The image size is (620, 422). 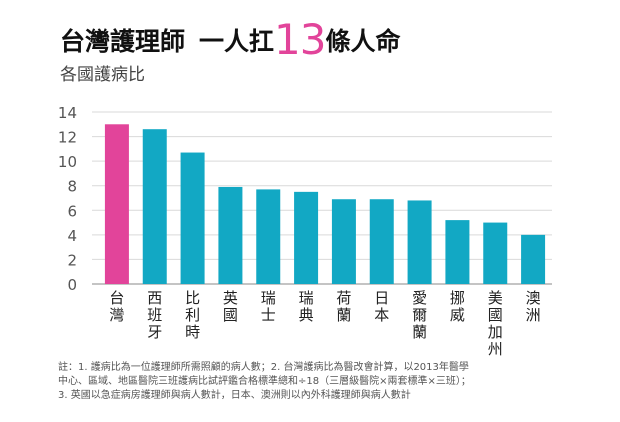 What do you see at coordinates (230, 306) in the screenshot?
I see `x-tick-label: 英國` at bounding box center [230, 306].